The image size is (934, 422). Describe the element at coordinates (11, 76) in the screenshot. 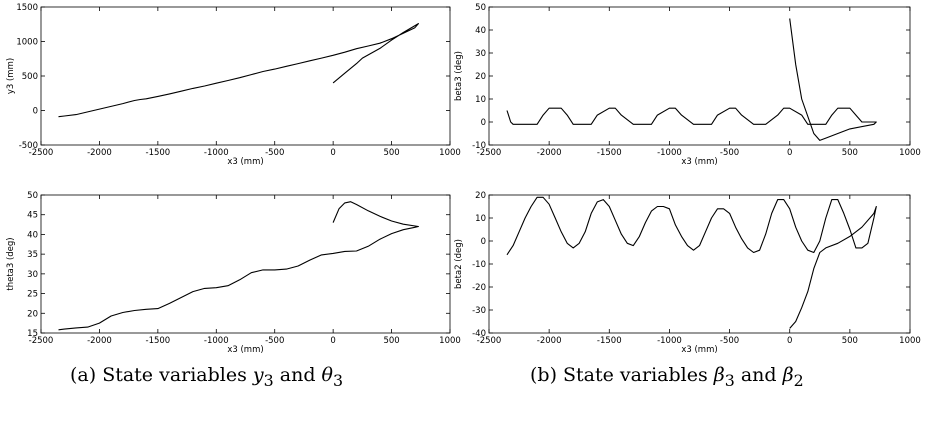

I see `y-axis-label: y3 (mm)` at that location.